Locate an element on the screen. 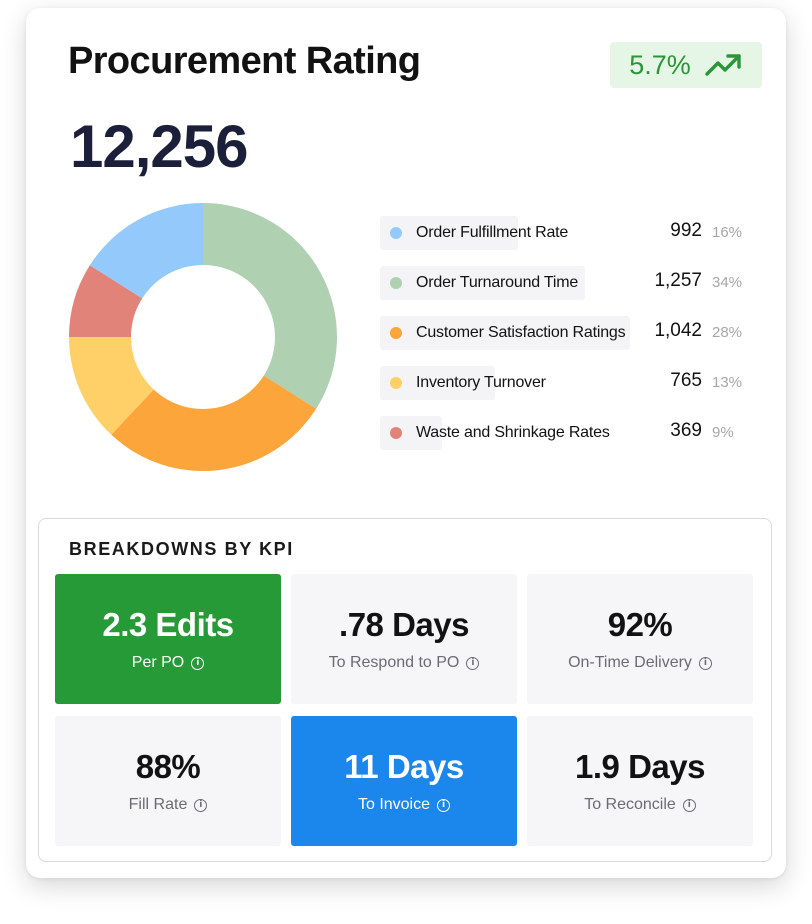 This screenshot has height=924, width=812. total-value: 12,256 is located at coordinates (159, 146).